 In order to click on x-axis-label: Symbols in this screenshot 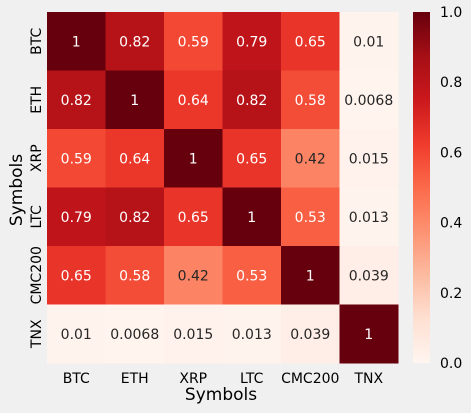, I will do `click(221, 395)`.